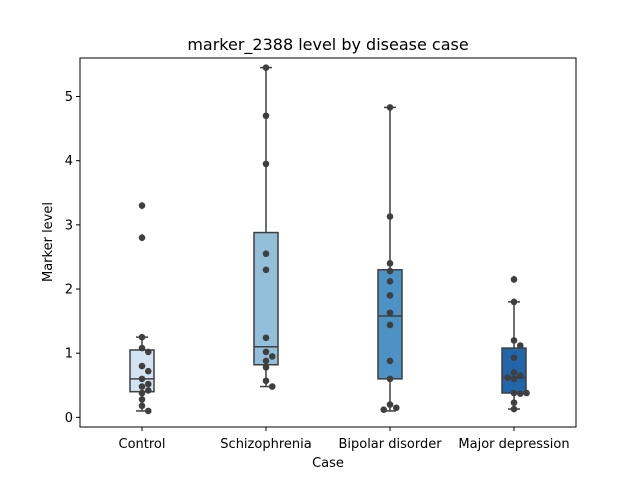  What do you see at coordinates (265, 444) in the screenshot?
I see `x-tick-label: Schizophrenia` at bounding box center [265, 444].